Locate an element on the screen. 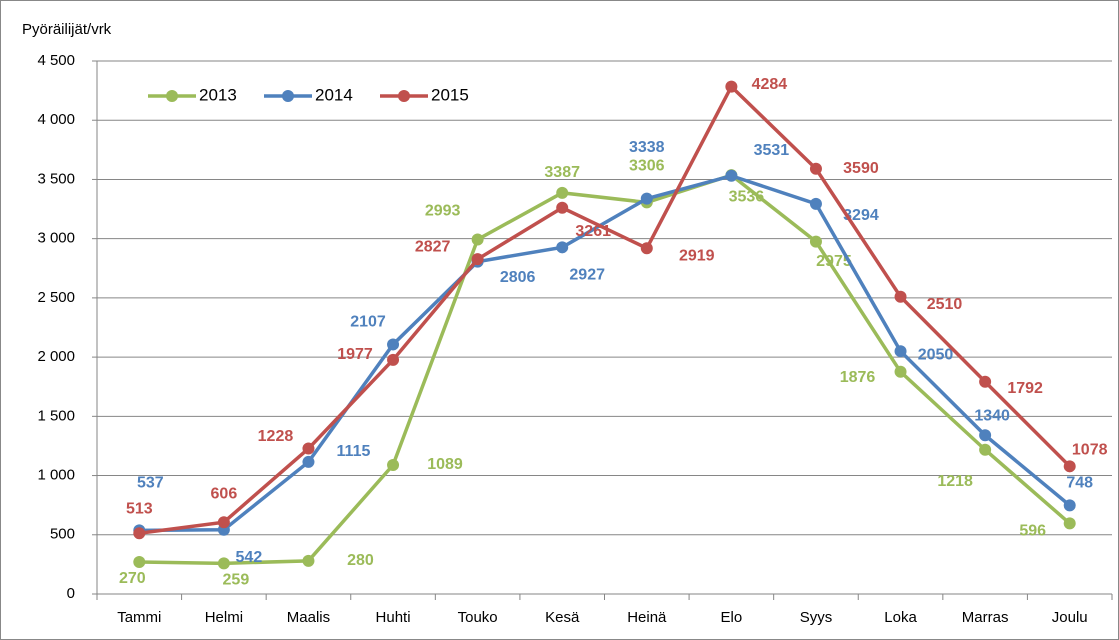  x-tick-label: Joulu is located at coordinates (1070, 617).